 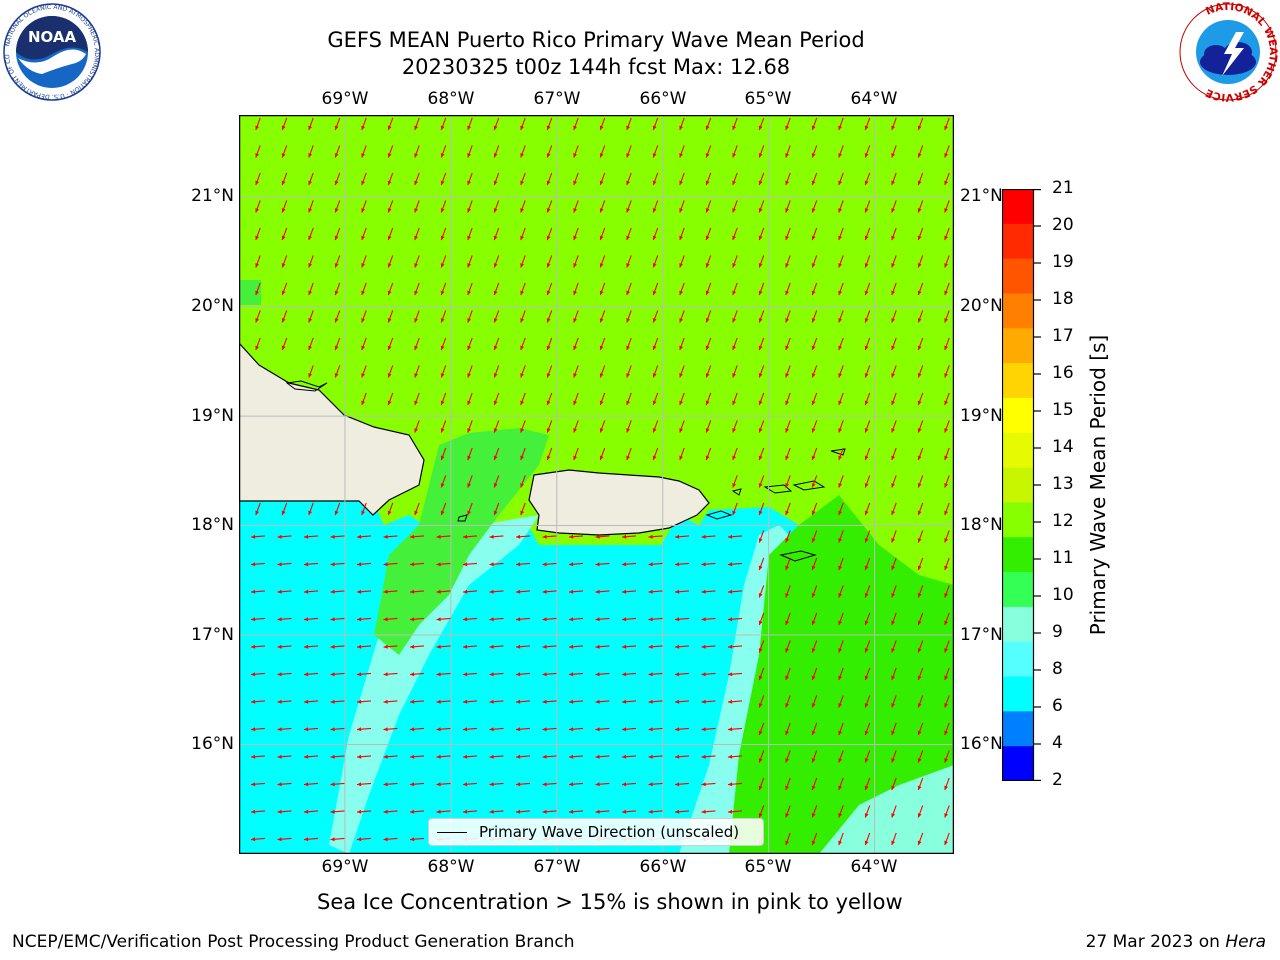 What do you see at coordinates (1063, 447) in the screenshot?
I see `colorbar-tick-label: 14` at bounding box center [1063, 447].